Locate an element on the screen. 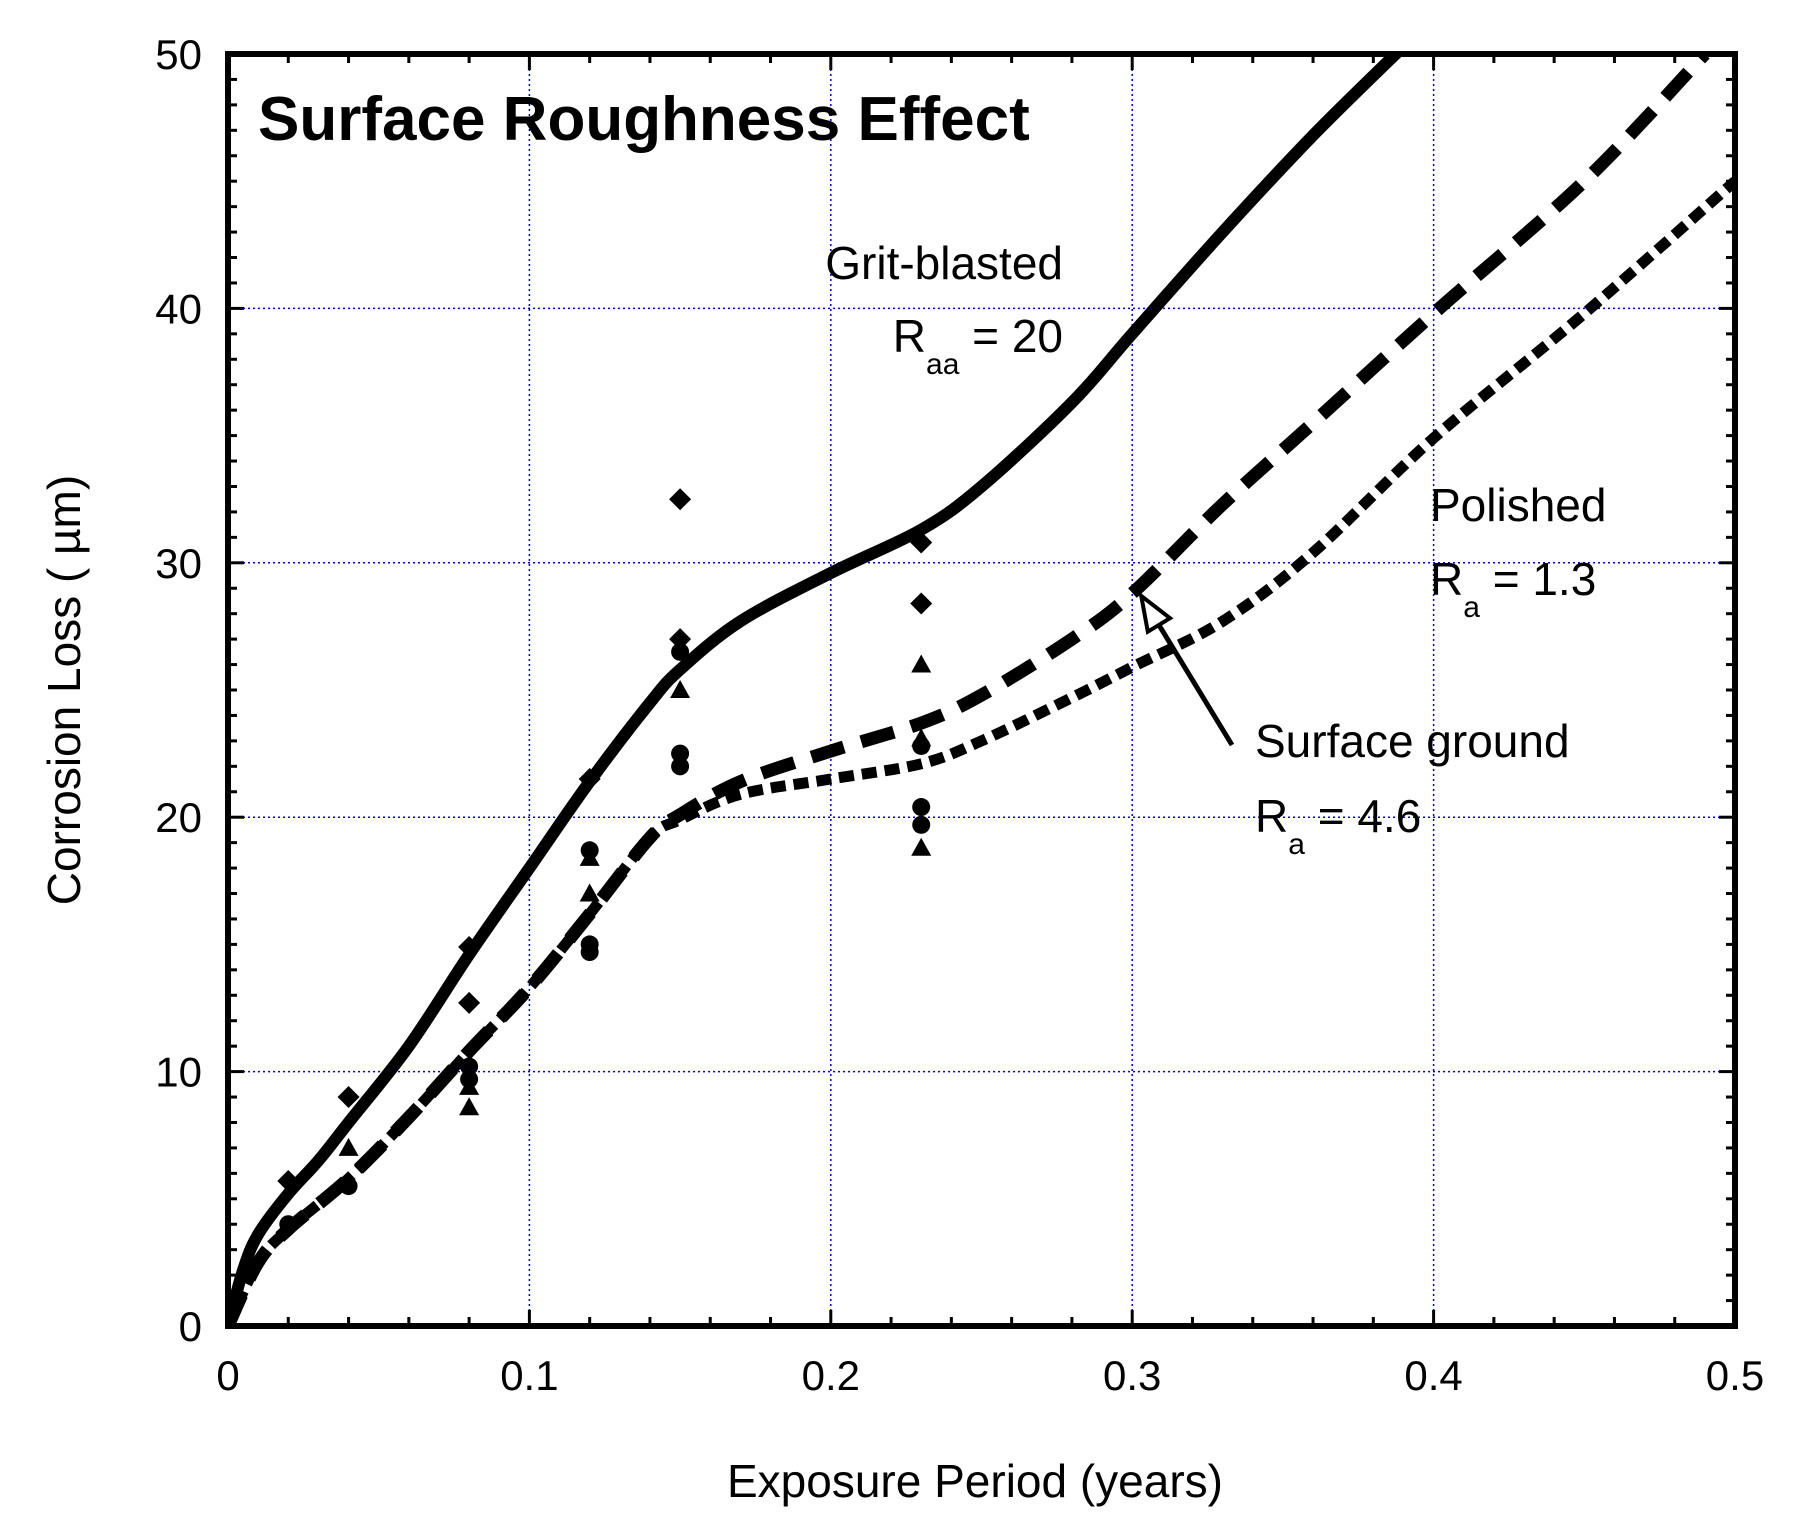 This screenshot has width=1793, height=1538. annotation-polished: Polished is located at coordinates (1518, 505).